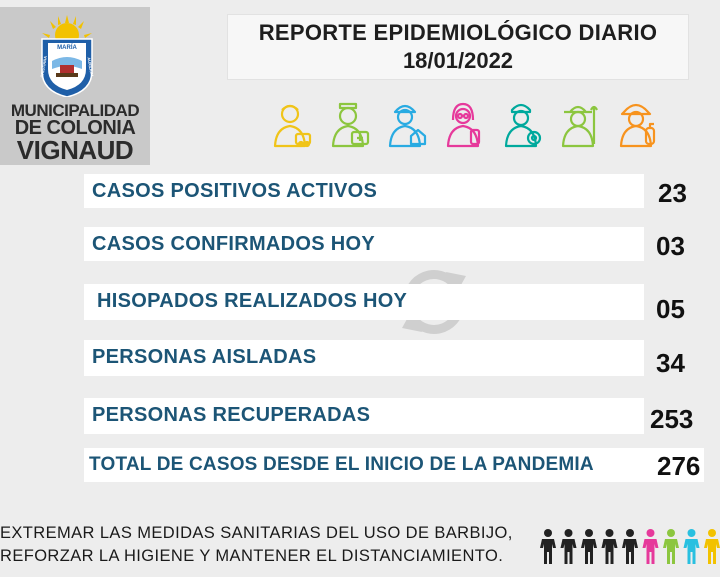 The image size is (720, 577). I want to click on worker-icon, so click(292, 126).